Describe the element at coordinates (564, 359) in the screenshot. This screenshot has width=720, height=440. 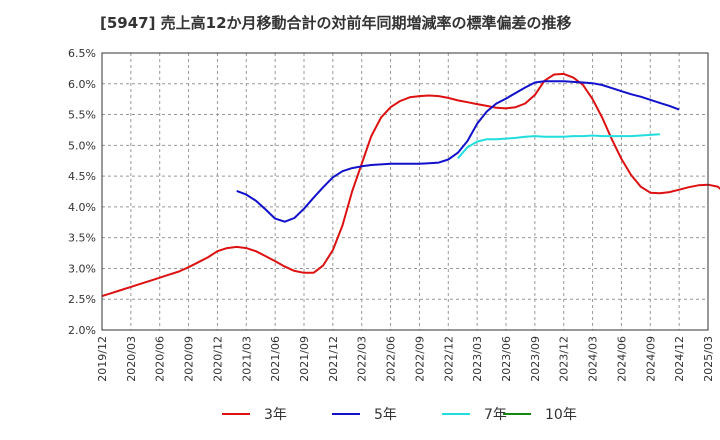
I see `x-tick-label: 2023/12` at that location.